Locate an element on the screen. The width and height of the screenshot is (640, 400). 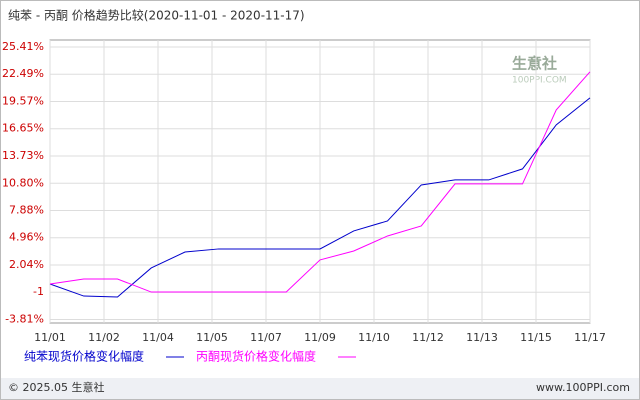
y-tick-label: 16.65% is located at coordinates (23, 128).